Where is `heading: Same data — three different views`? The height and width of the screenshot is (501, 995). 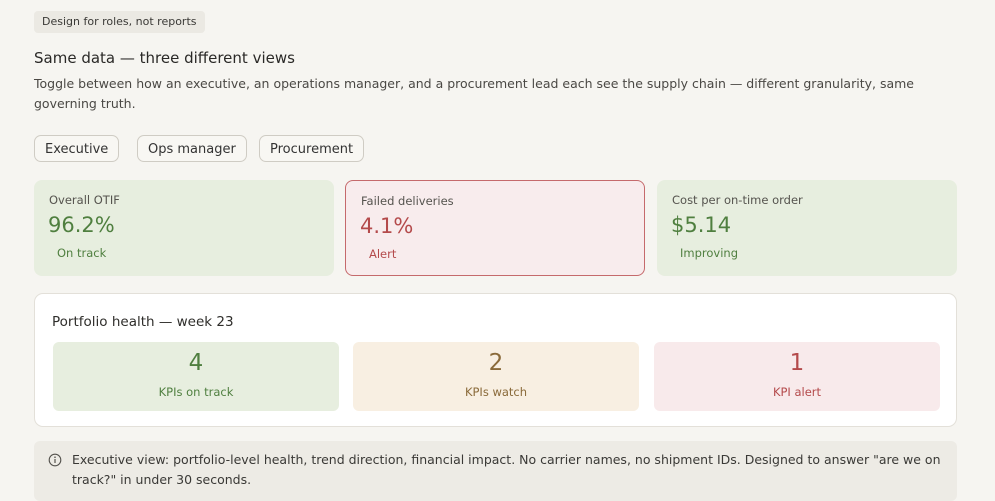 heading: Same data — three different views is located at coordinates (164, 58).